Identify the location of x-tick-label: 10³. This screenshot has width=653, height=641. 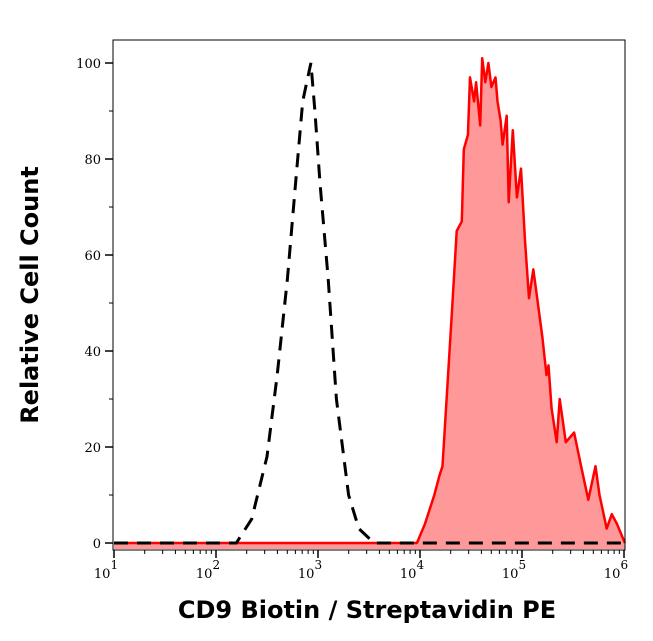
(310, 570).